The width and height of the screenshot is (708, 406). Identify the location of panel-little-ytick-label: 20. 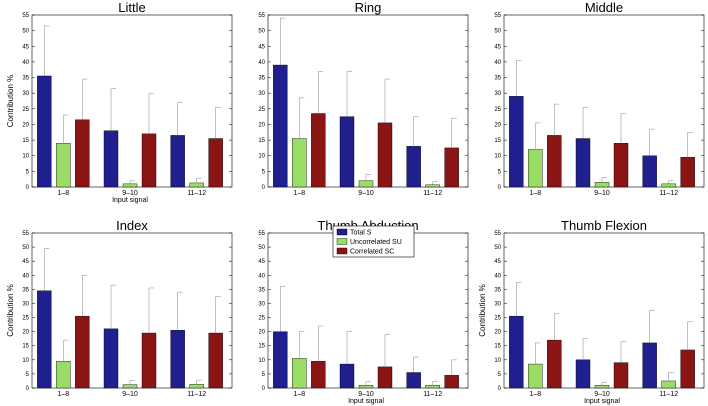
(25, 125).